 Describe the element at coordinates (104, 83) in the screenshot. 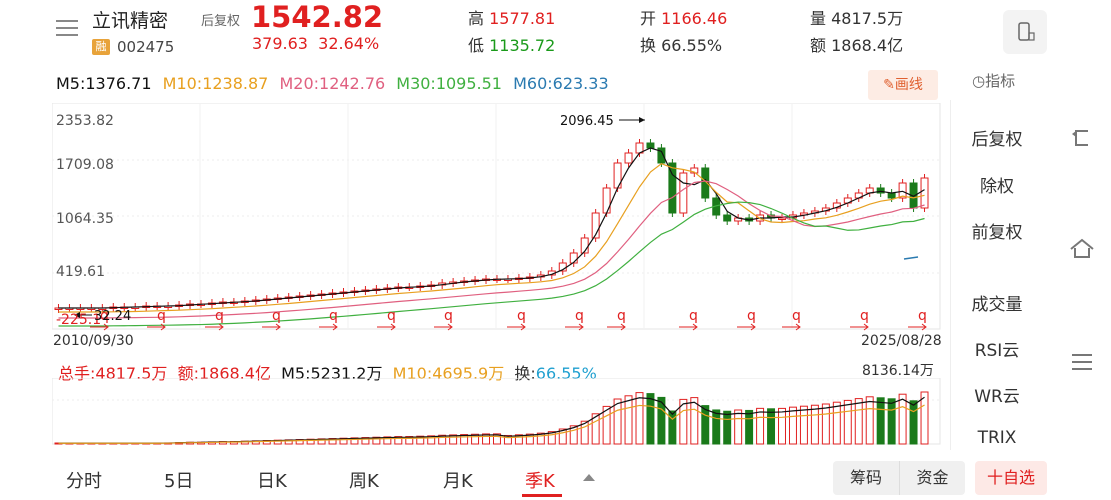

I see `ma5-value: M5:1376.71` at that location.